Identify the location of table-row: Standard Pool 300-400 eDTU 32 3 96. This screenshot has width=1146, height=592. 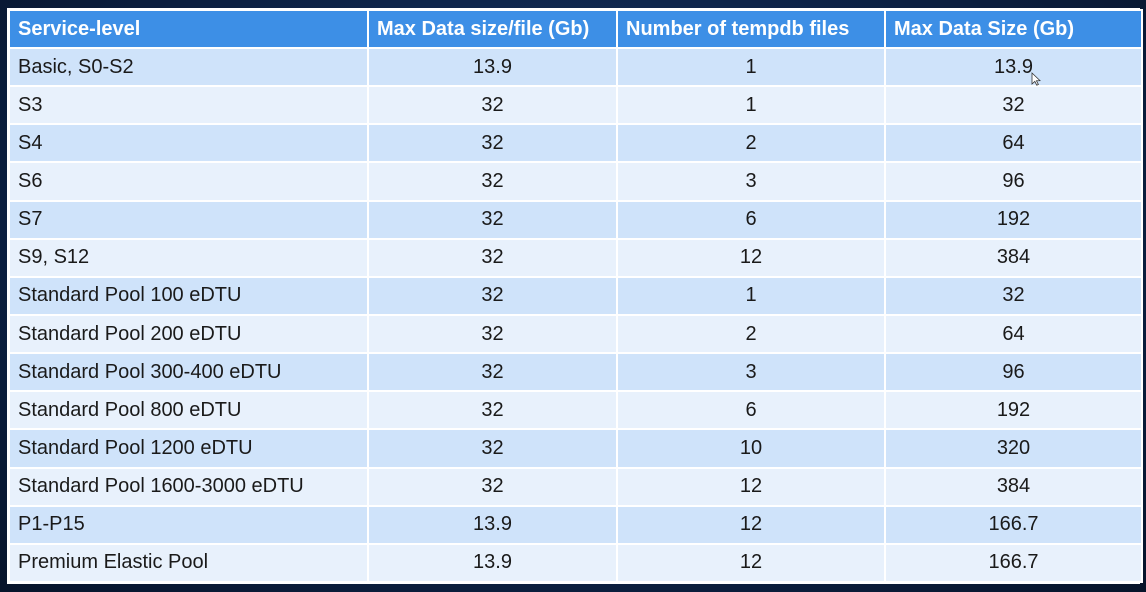
(575, 372).